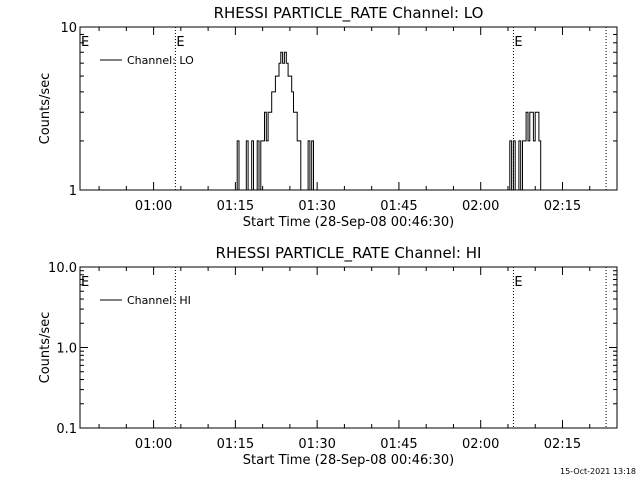 This screenshot has width=640, height=480. Describe the element at coordinates (480, 444) in the screenshot. I see `panel2-x-tick-label: 02:00` at that location.